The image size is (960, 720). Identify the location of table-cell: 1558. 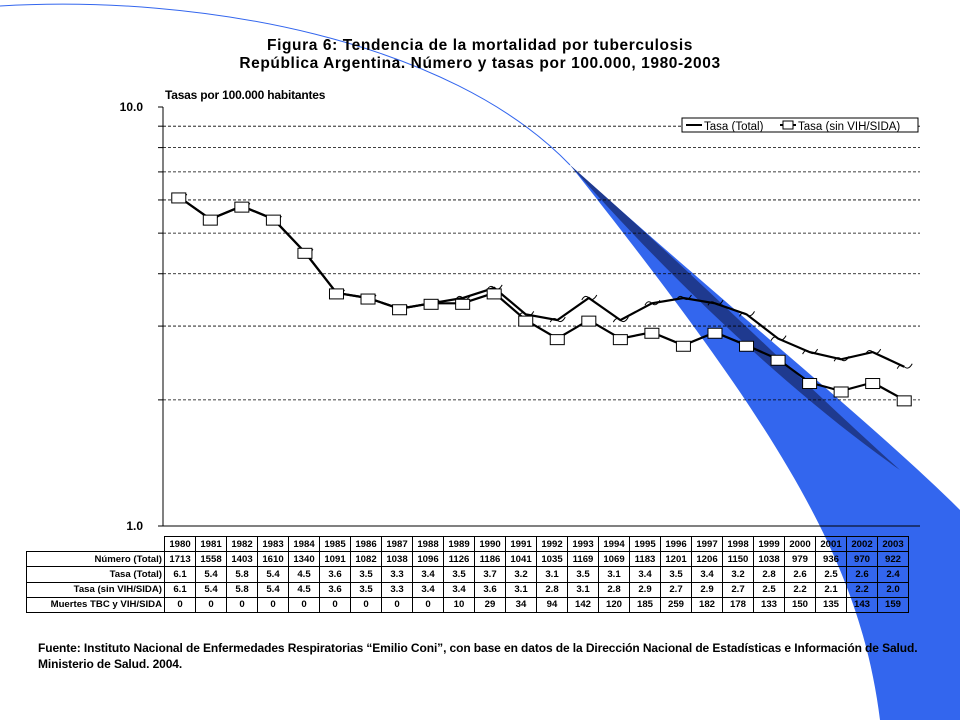
(211, 559).